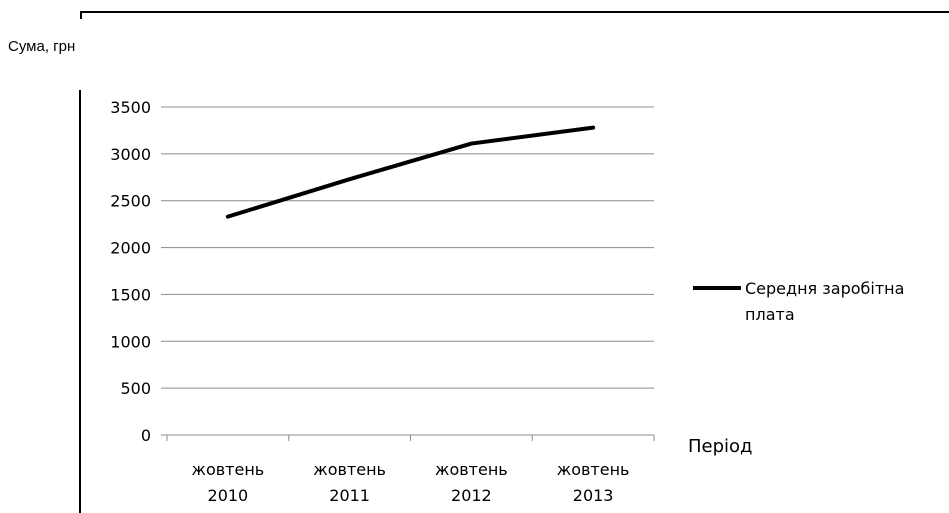 This screenshot has width=949, height=513. I want to click on x-axis-label: Період, so click(720, 446).